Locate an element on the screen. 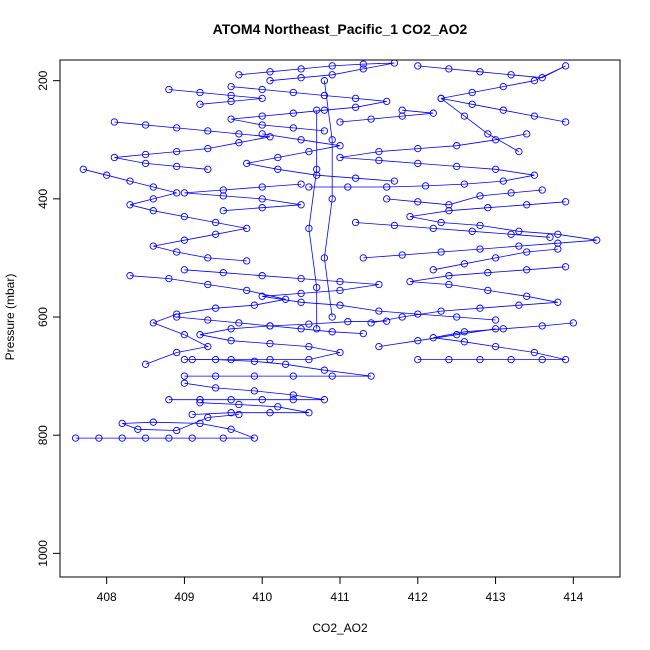 This screenshot has height=650, width=650. x-tick-label: 413 is located at coordinates (496, 597).